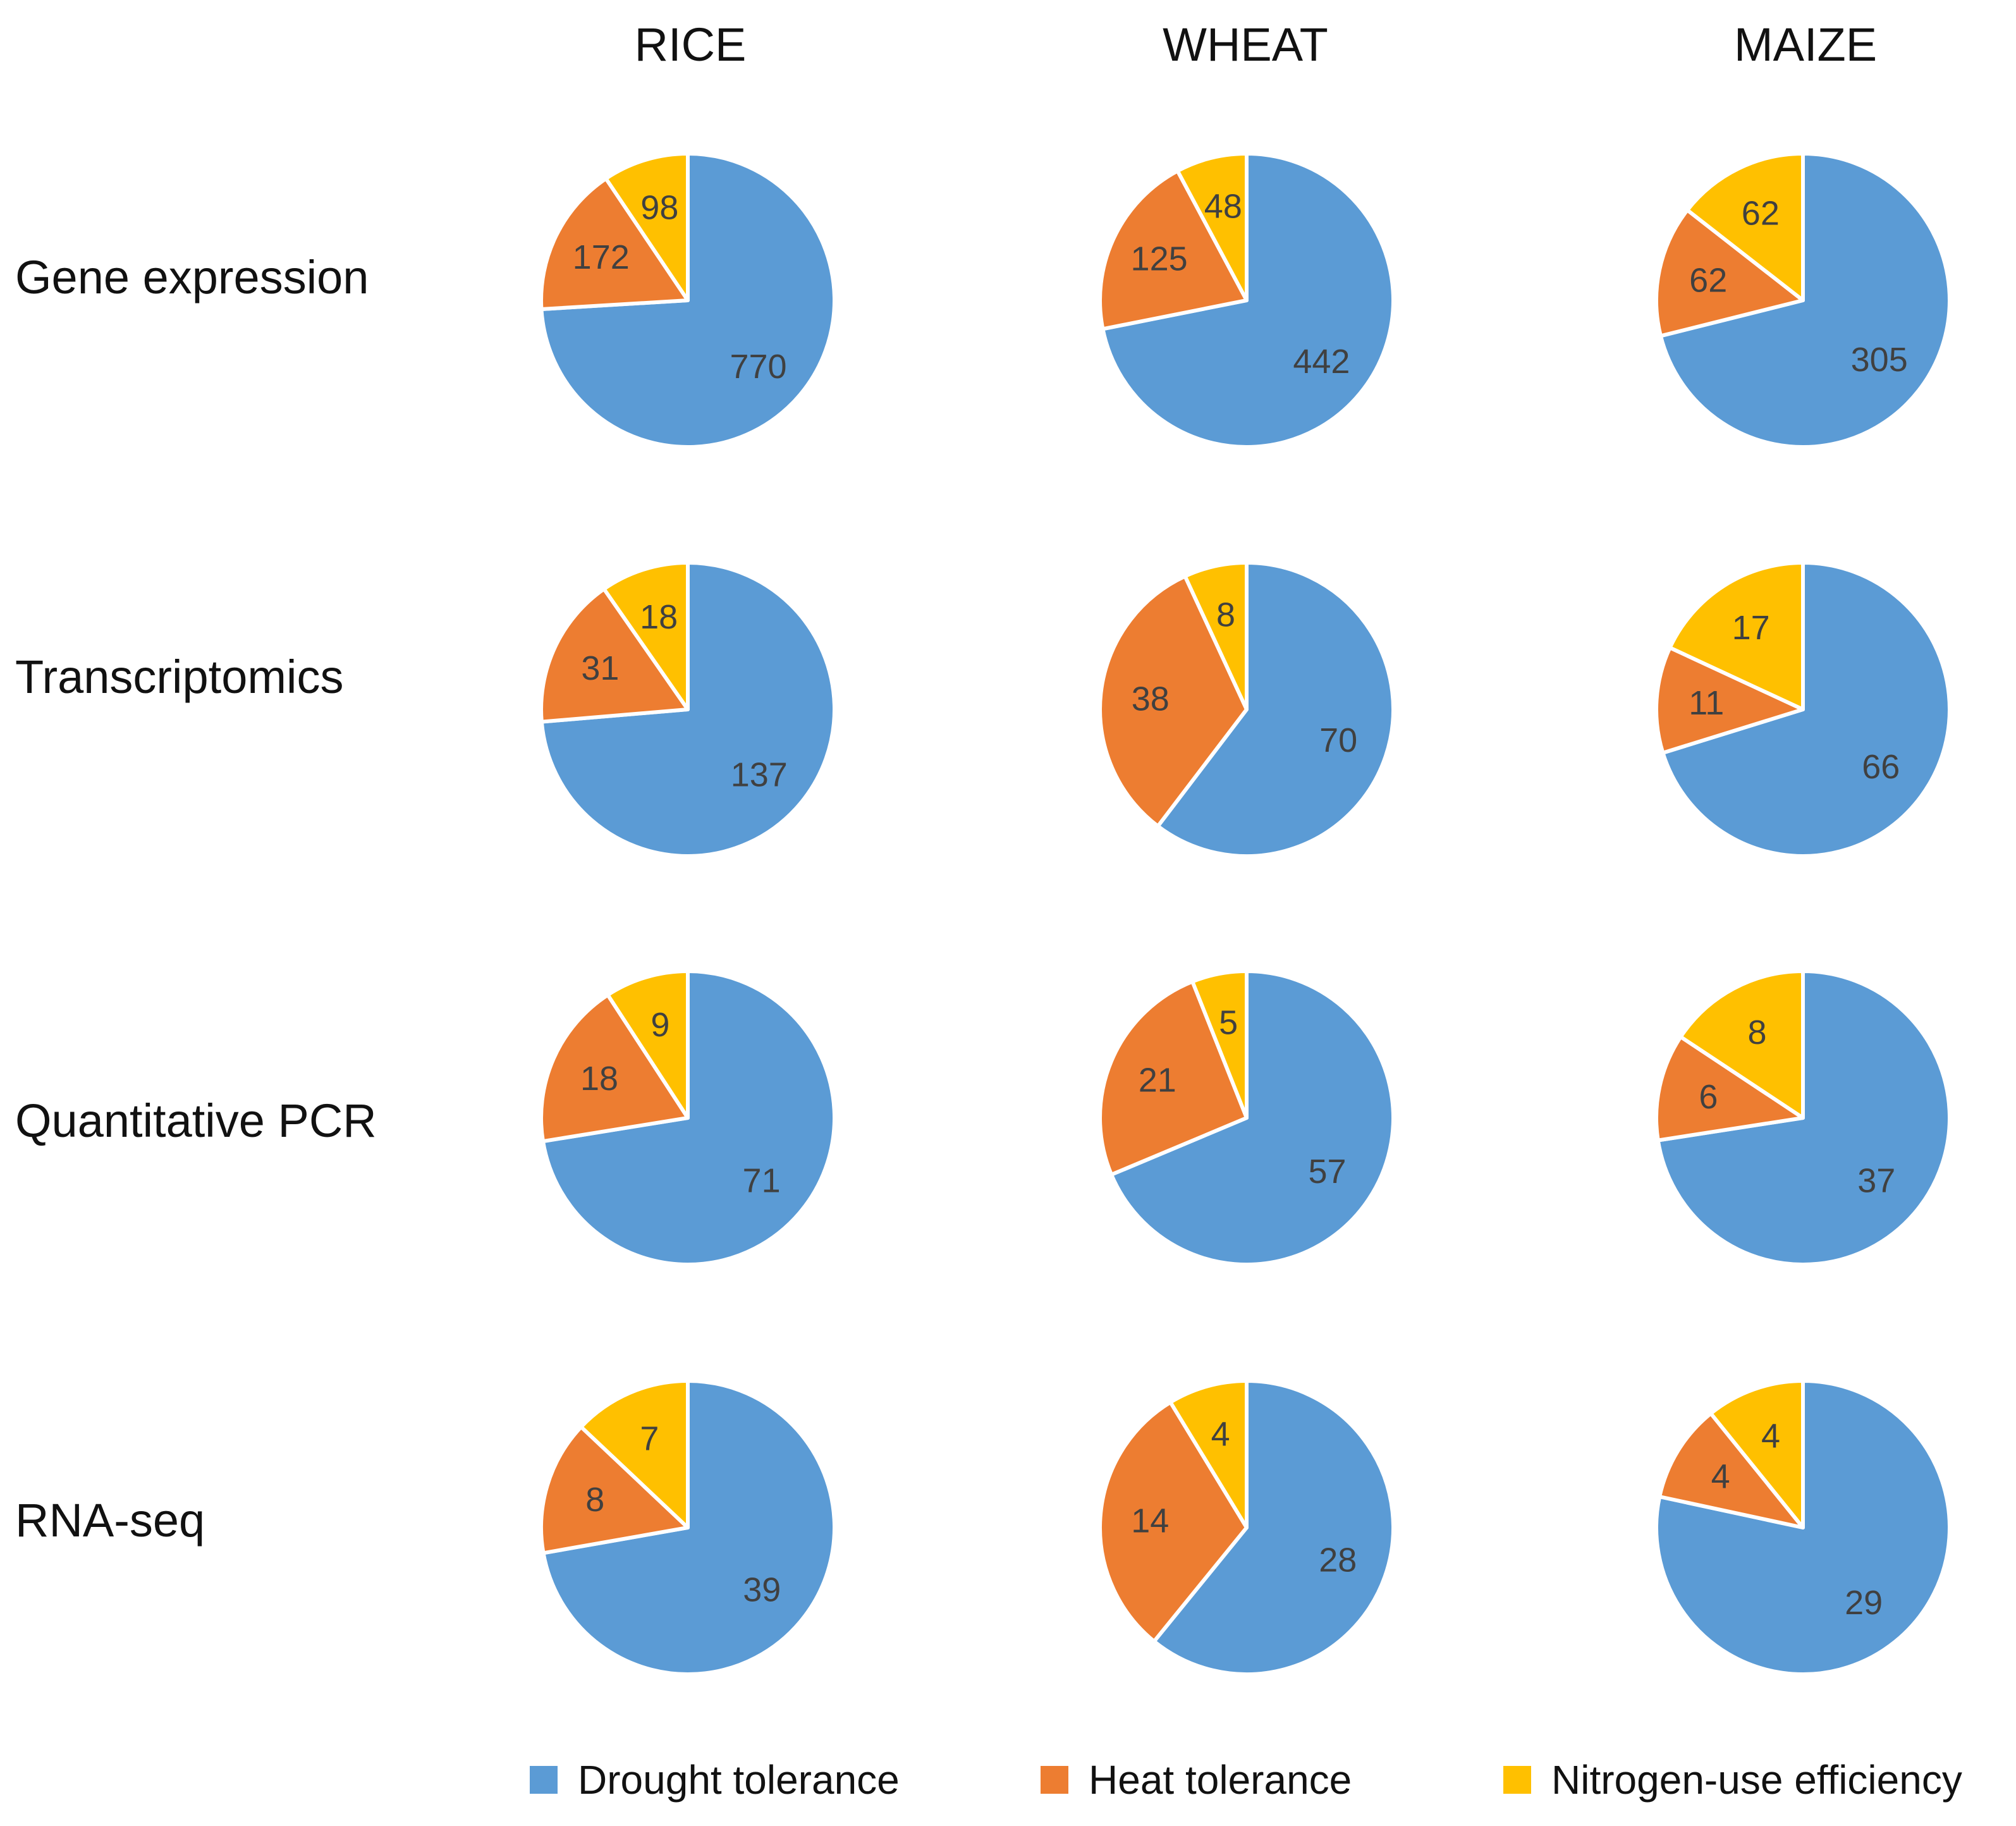  Describe the element at coordinates (1150, 1521) in the screenshot. I see `data-label-heat-tolerance: 14` at that location.